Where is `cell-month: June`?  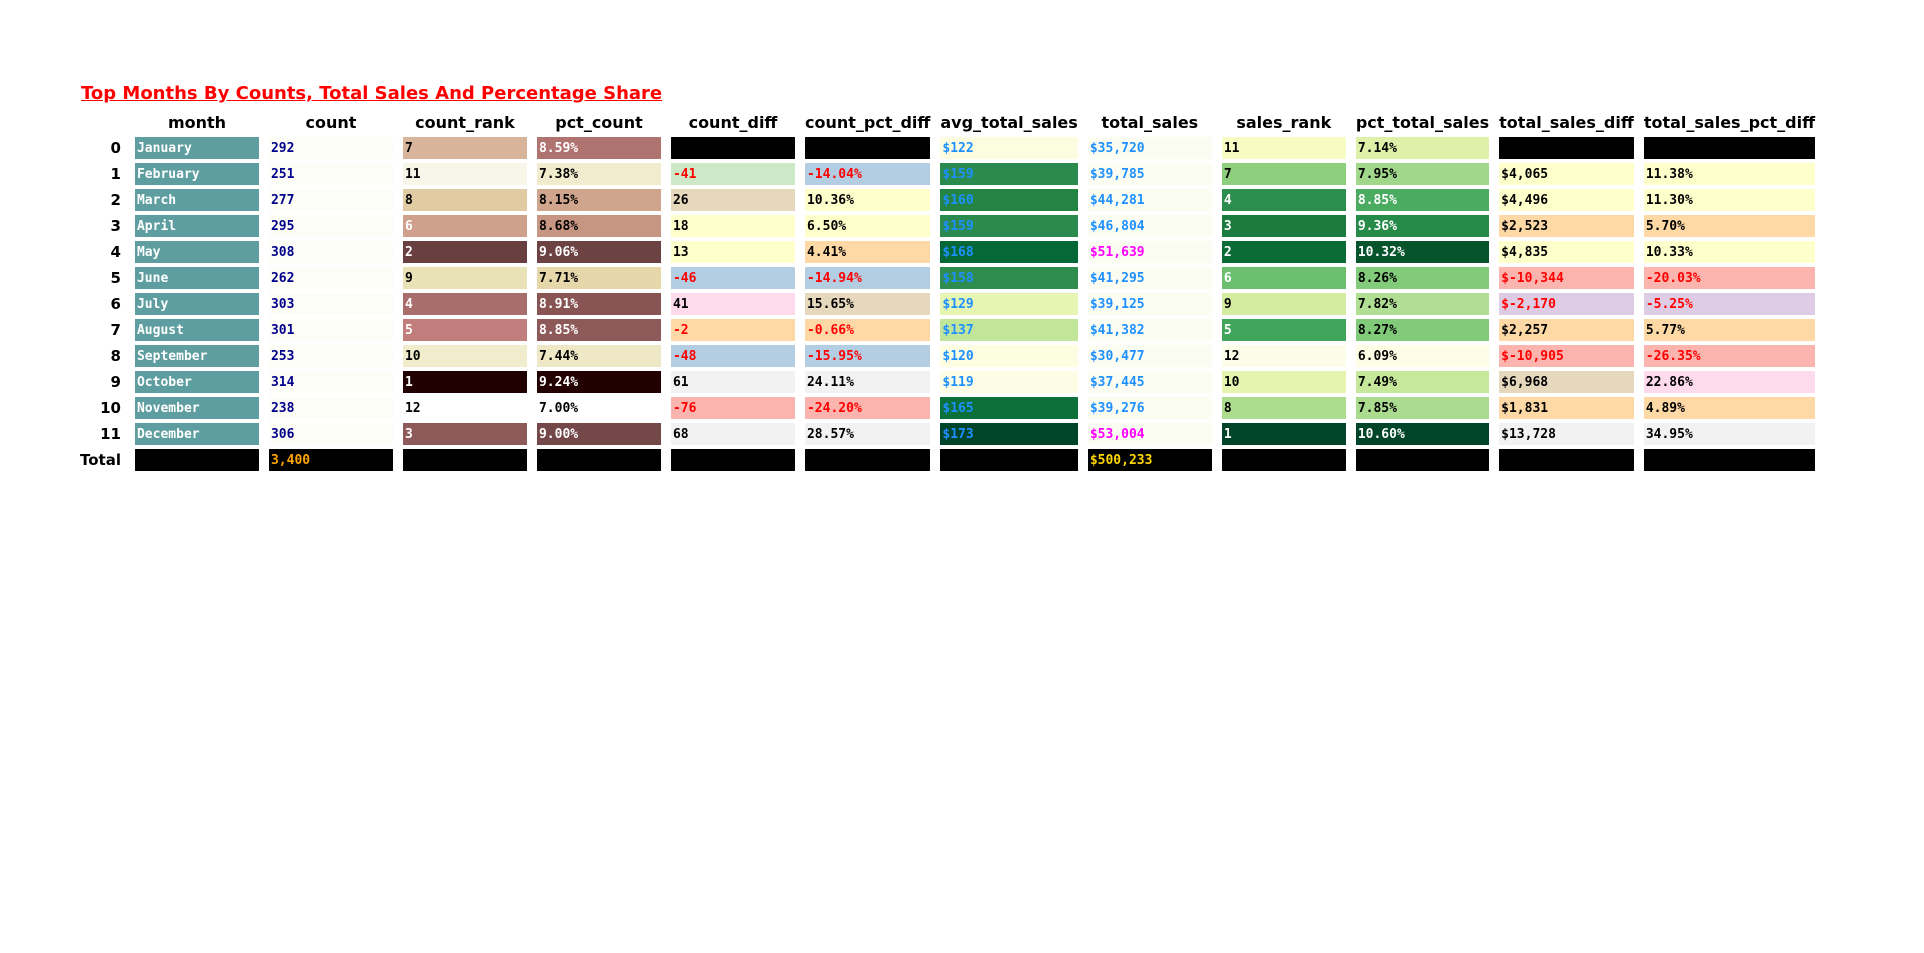
cell-month: June is located at coordinates (196, 278).